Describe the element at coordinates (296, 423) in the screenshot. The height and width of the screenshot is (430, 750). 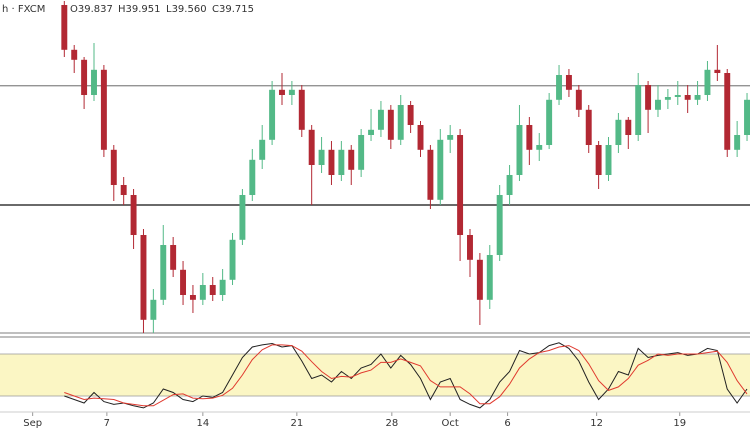
I see `x-tick-label: 21` at that location.